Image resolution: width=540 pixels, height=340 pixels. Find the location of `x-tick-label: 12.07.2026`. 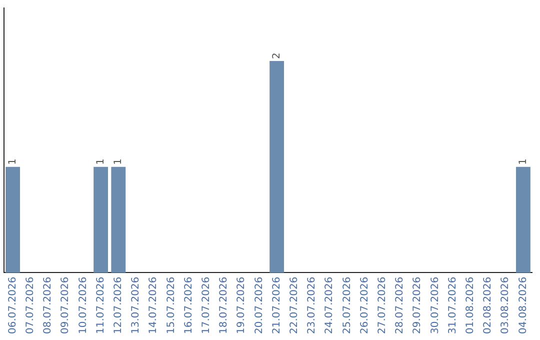

x-tick-label: 12.07.2026 is located at coordinates (118, 305).